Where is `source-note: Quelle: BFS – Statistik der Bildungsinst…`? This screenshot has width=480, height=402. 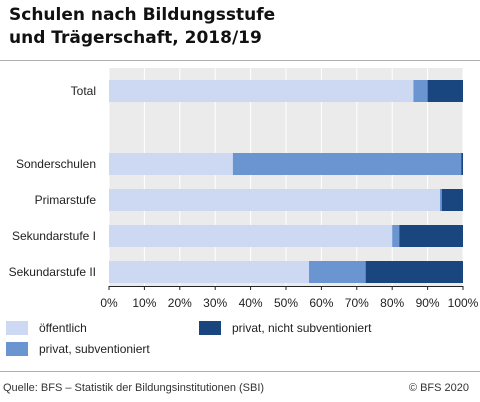 source-note: Quelle: BFS – Statistik der Bildungsinst… is located at coordinates (134, 388).